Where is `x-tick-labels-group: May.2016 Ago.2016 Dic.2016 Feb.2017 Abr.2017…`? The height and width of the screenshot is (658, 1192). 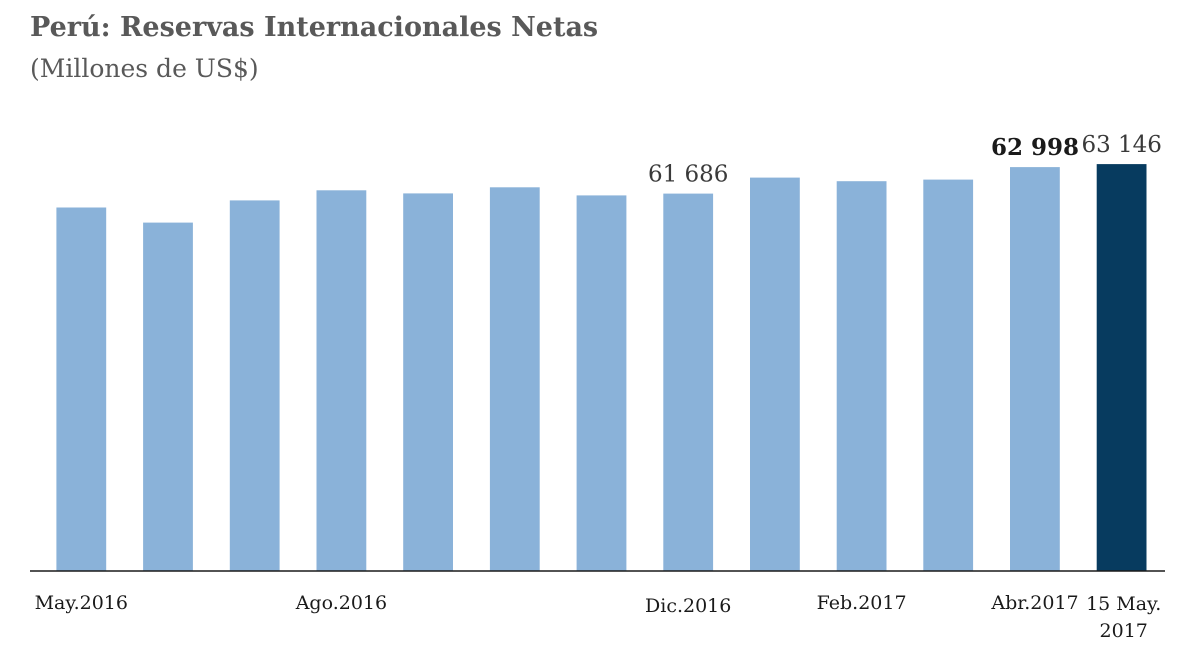 x-tick-labels-group: May.2016 Ago.2016 Dic.2016 Feb.2017 Abr.2017… is located at coordinates (598, 617).